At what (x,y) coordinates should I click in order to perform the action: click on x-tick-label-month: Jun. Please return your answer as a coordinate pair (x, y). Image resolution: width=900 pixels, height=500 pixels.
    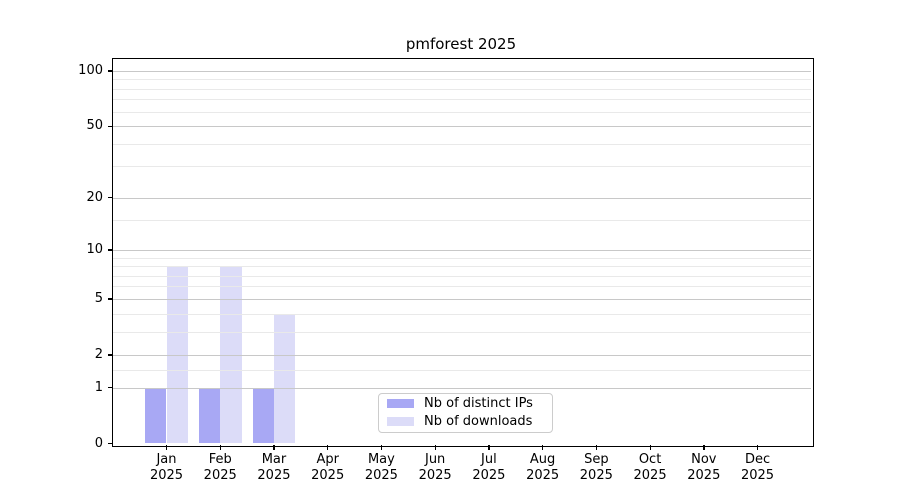
    Looking at the image, I should click on (435, 459).